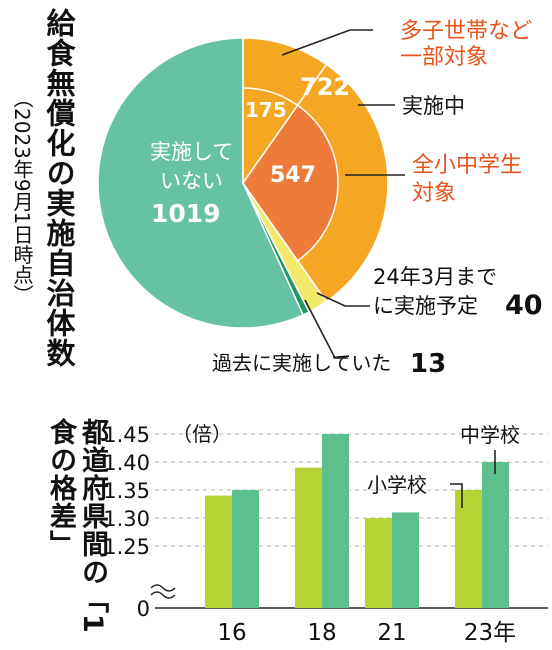 The width and height of the screenshot is (552, 650). I want to click on label-not-implemented-2: いない, so click(191, 181).